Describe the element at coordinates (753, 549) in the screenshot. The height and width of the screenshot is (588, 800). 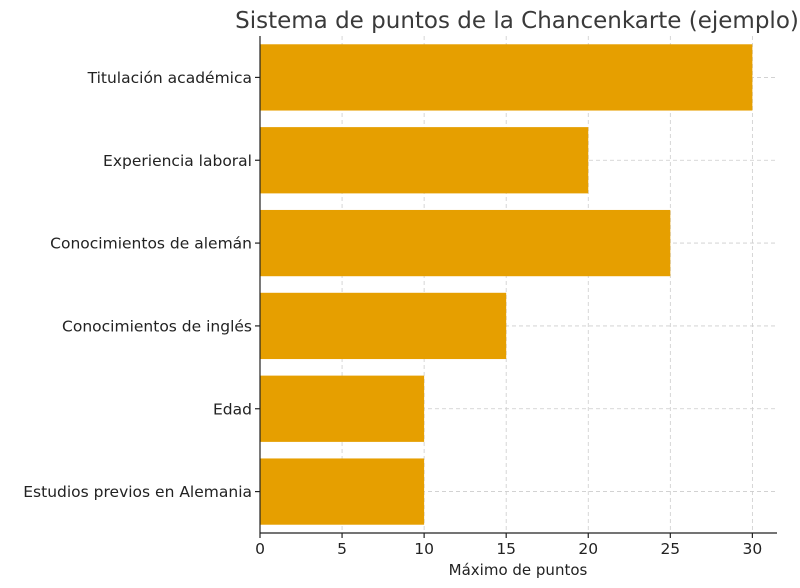
I see `x-tick-label: 30` at that location.